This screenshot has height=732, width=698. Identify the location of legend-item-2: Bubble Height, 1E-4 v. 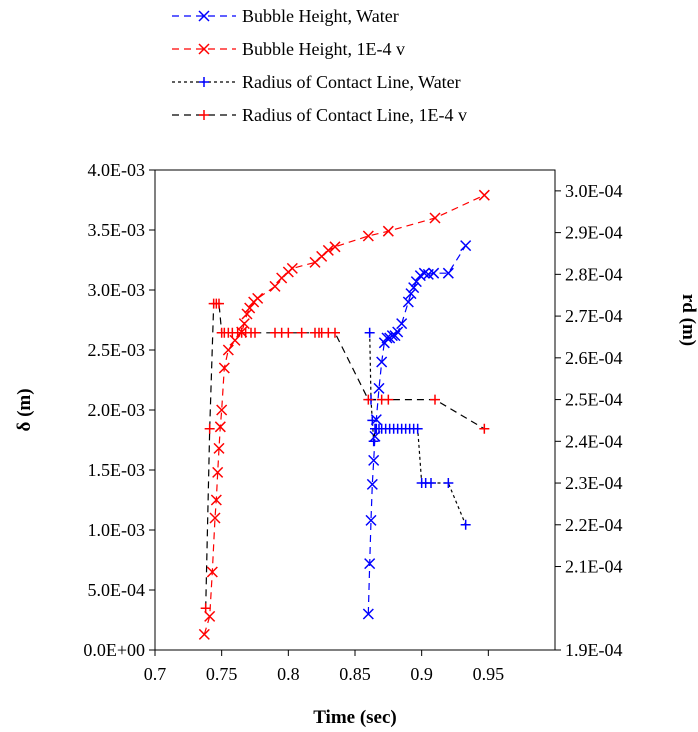
(288, 49).